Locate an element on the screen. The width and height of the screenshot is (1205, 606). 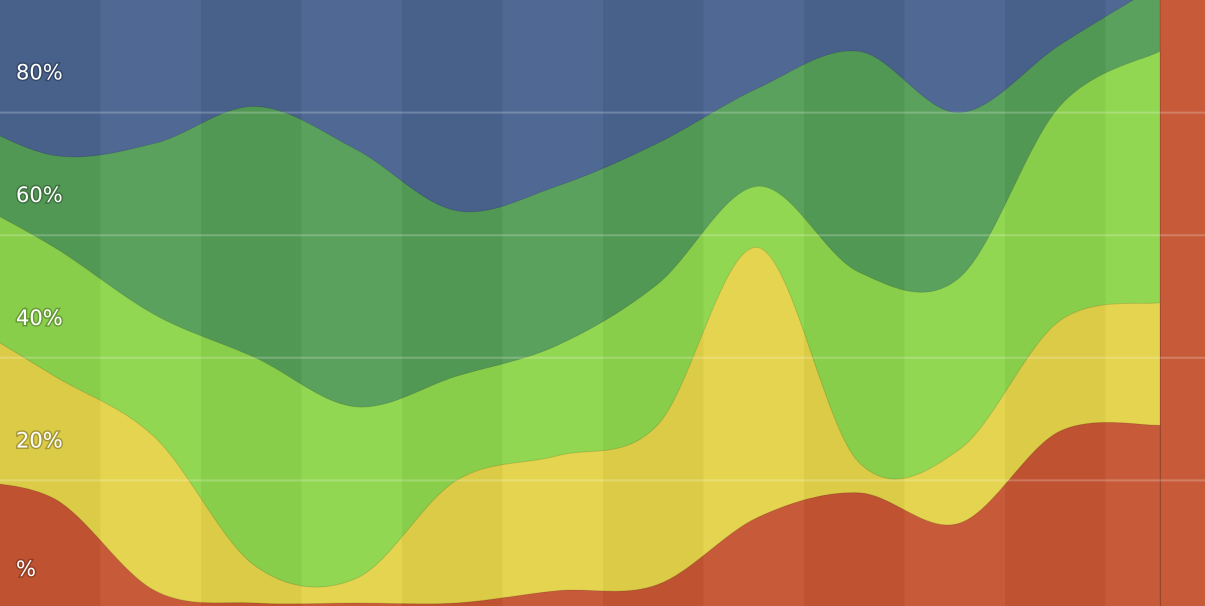
y-axis-ticks: % 20% 40% 60% 80% is located at coordinates (40, 320).